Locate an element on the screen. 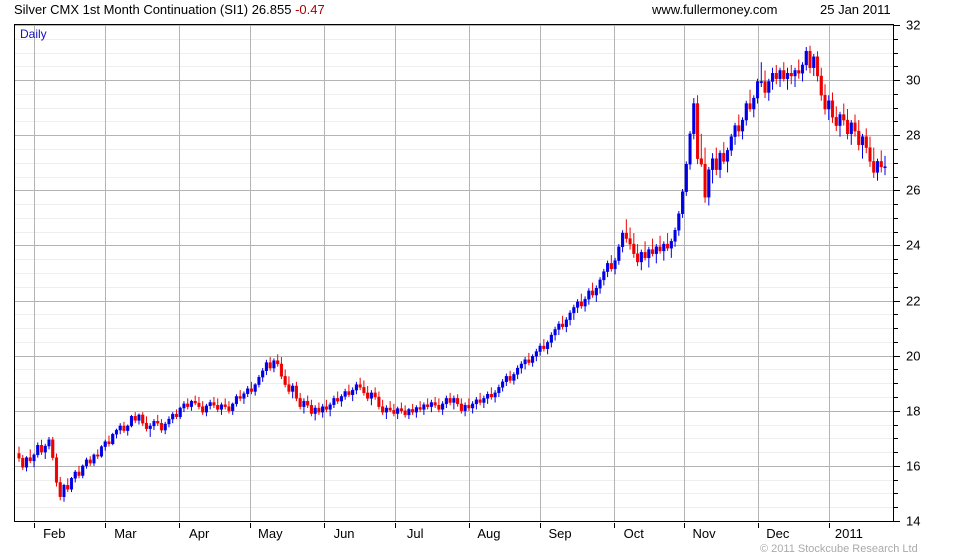 Image resolution: width=980 pixels, height=560 pixels. x-axis-tick-label: Nov is located at coordinates (704, 533).